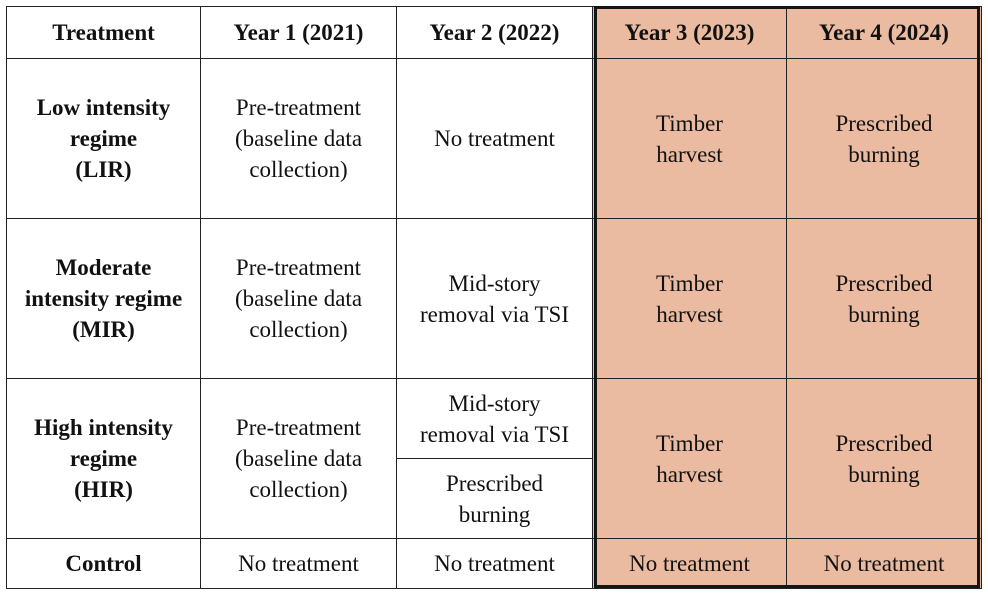 This screenshot has height=595, width=988. What do you see at coordinates (494, 418) in the screenshot?
I see `cell-hir-year-2-a: Mid-story removal via TSI` at bounding box center [494, 418].